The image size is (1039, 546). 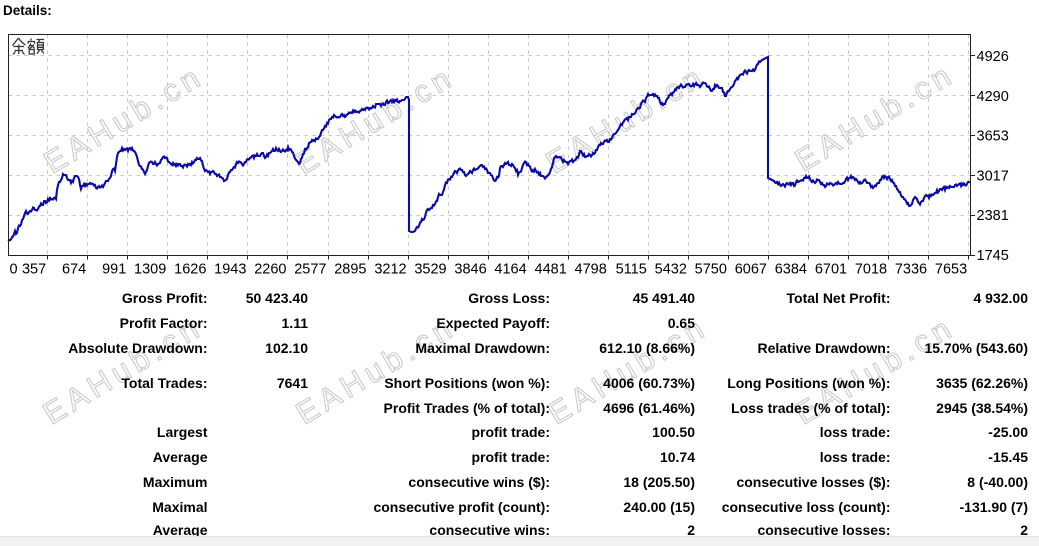 I want to click on svg-text: 5432, so click(x=671, y=270).